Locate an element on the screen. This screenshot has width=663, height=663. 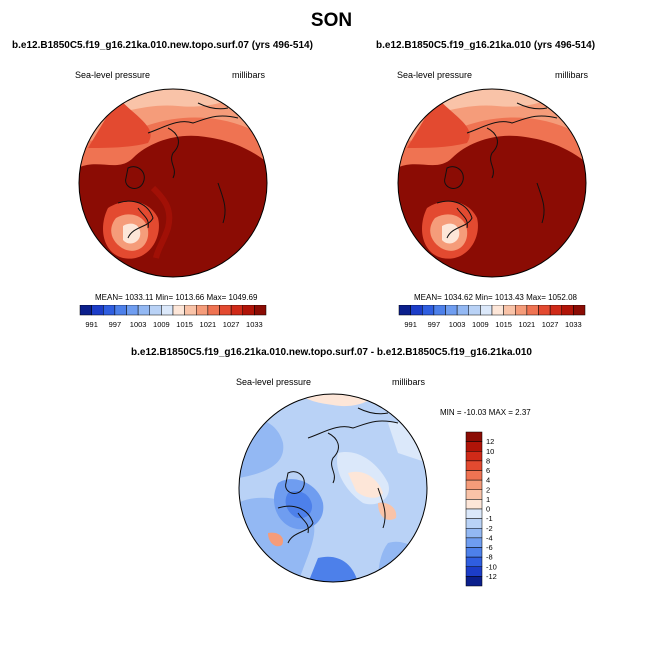
colorbar-tick-label: 0 is located at coordinates (488, 509).